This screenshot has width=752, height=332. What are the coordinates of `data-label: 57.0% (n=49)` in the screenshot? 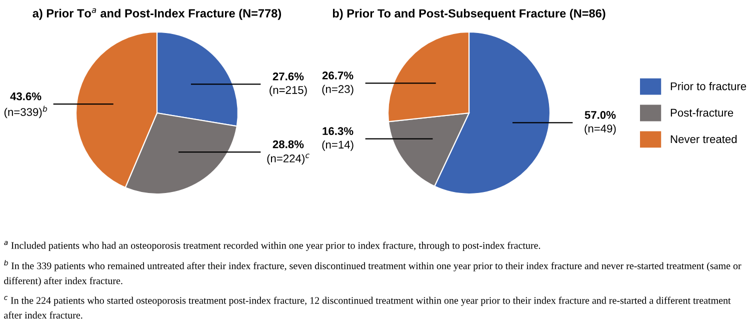 It's located at (600, 123).